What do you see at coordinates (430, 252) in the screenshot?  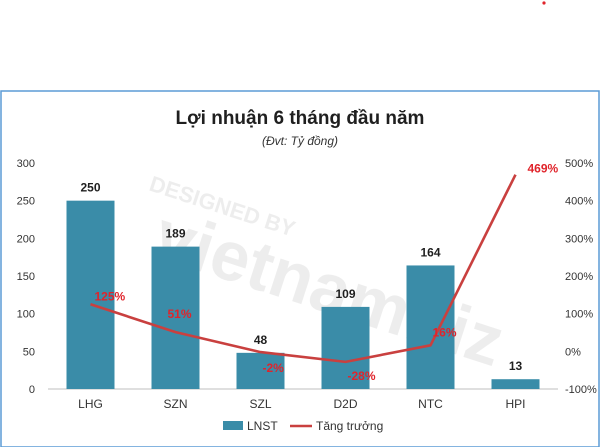 I see `bar-value-label: 164` at bounding box center [430, 252].